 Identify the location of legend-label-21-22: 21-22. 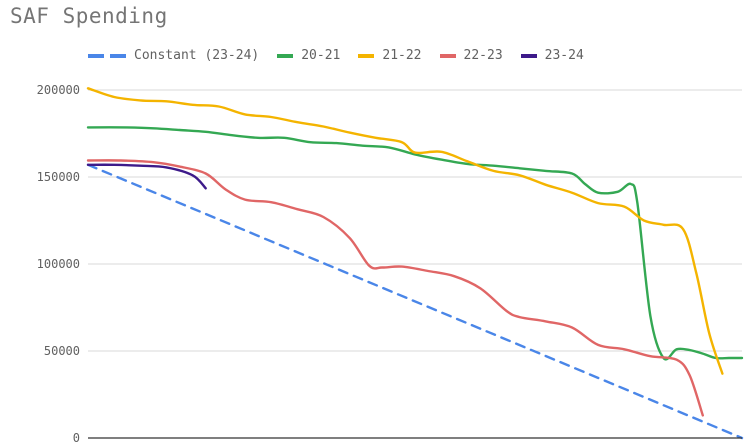
(402, 55).